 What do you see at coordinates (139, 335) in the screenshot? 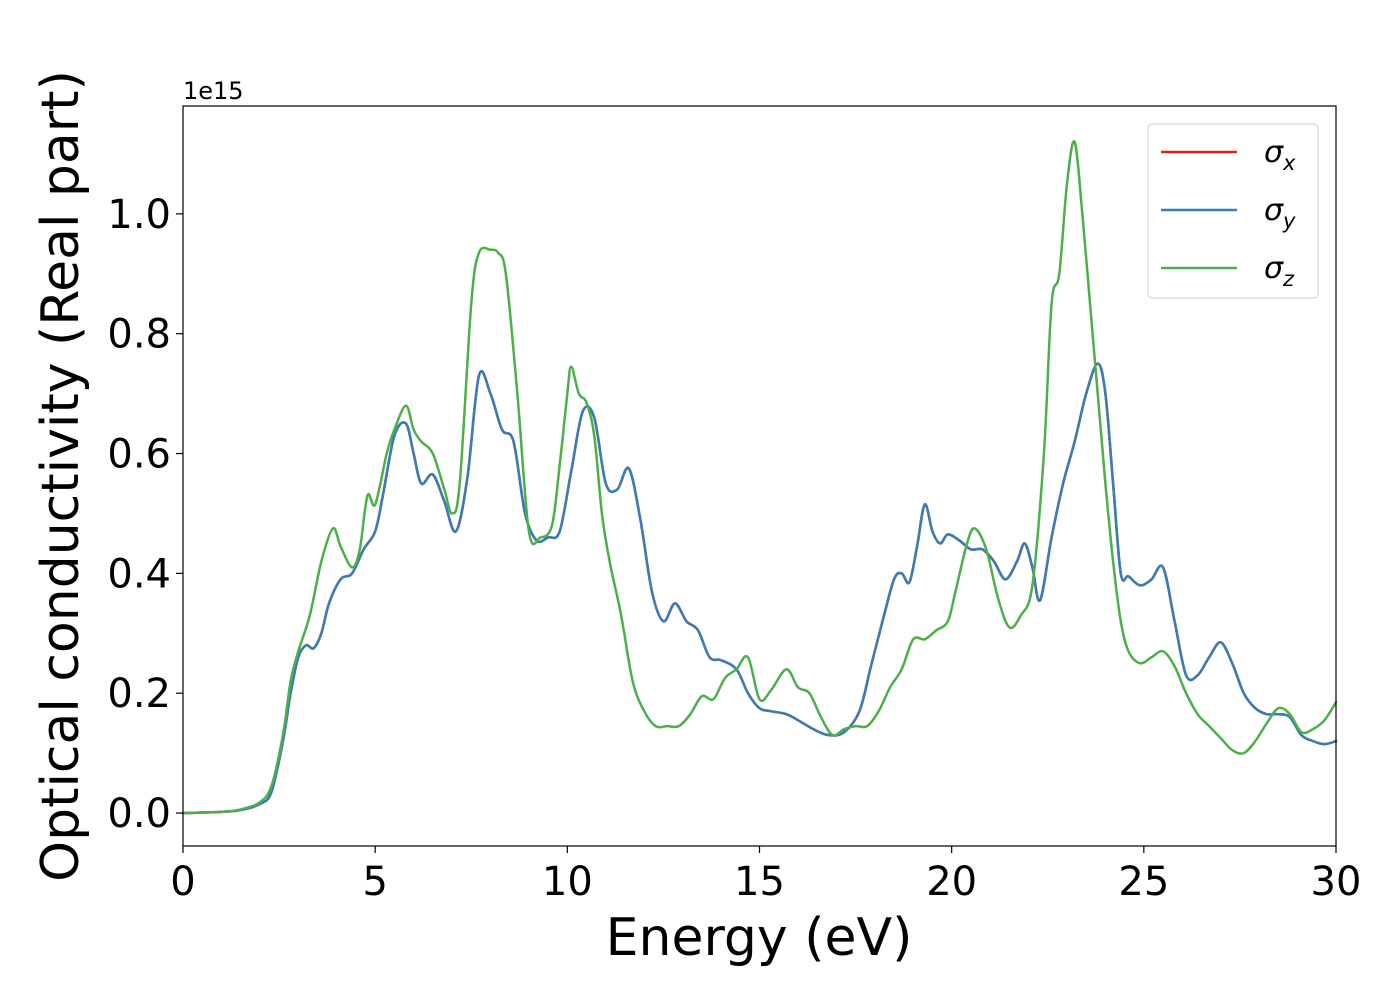
I see `y-tick-label: 0.8` at bounding box center [139, 335].